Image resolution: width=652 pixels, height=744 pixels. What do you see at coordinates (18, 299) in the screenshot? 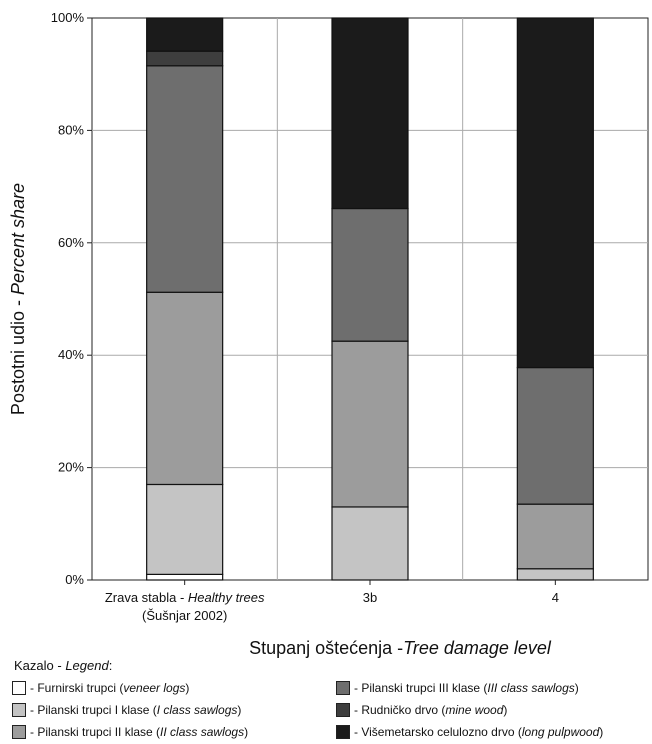
I see `y-axis-title: Postotni udio - Percent share` at bounding box center [18, 299].